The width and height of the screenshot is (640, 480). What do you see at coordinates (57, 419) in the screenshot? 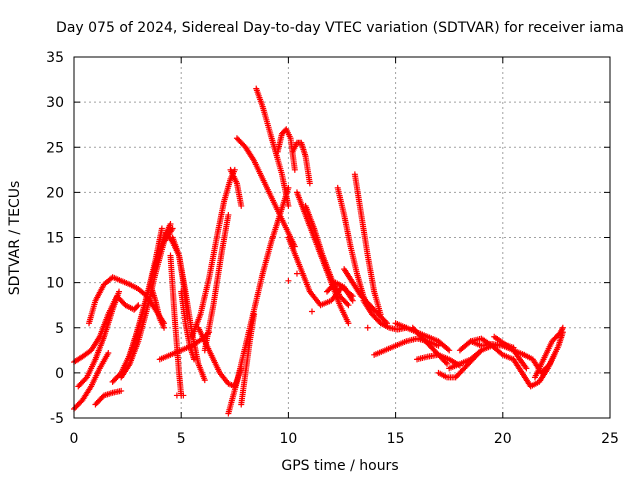
I see `y-tick-label: -5` at bounding box center [57, 419].